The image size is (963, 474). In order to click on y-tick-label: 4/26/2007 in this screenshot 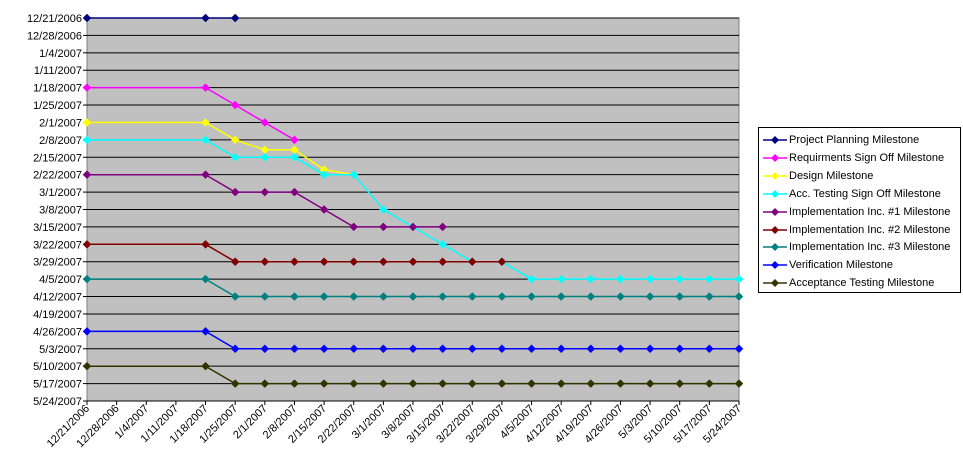, I will do `click(57, 332)`.